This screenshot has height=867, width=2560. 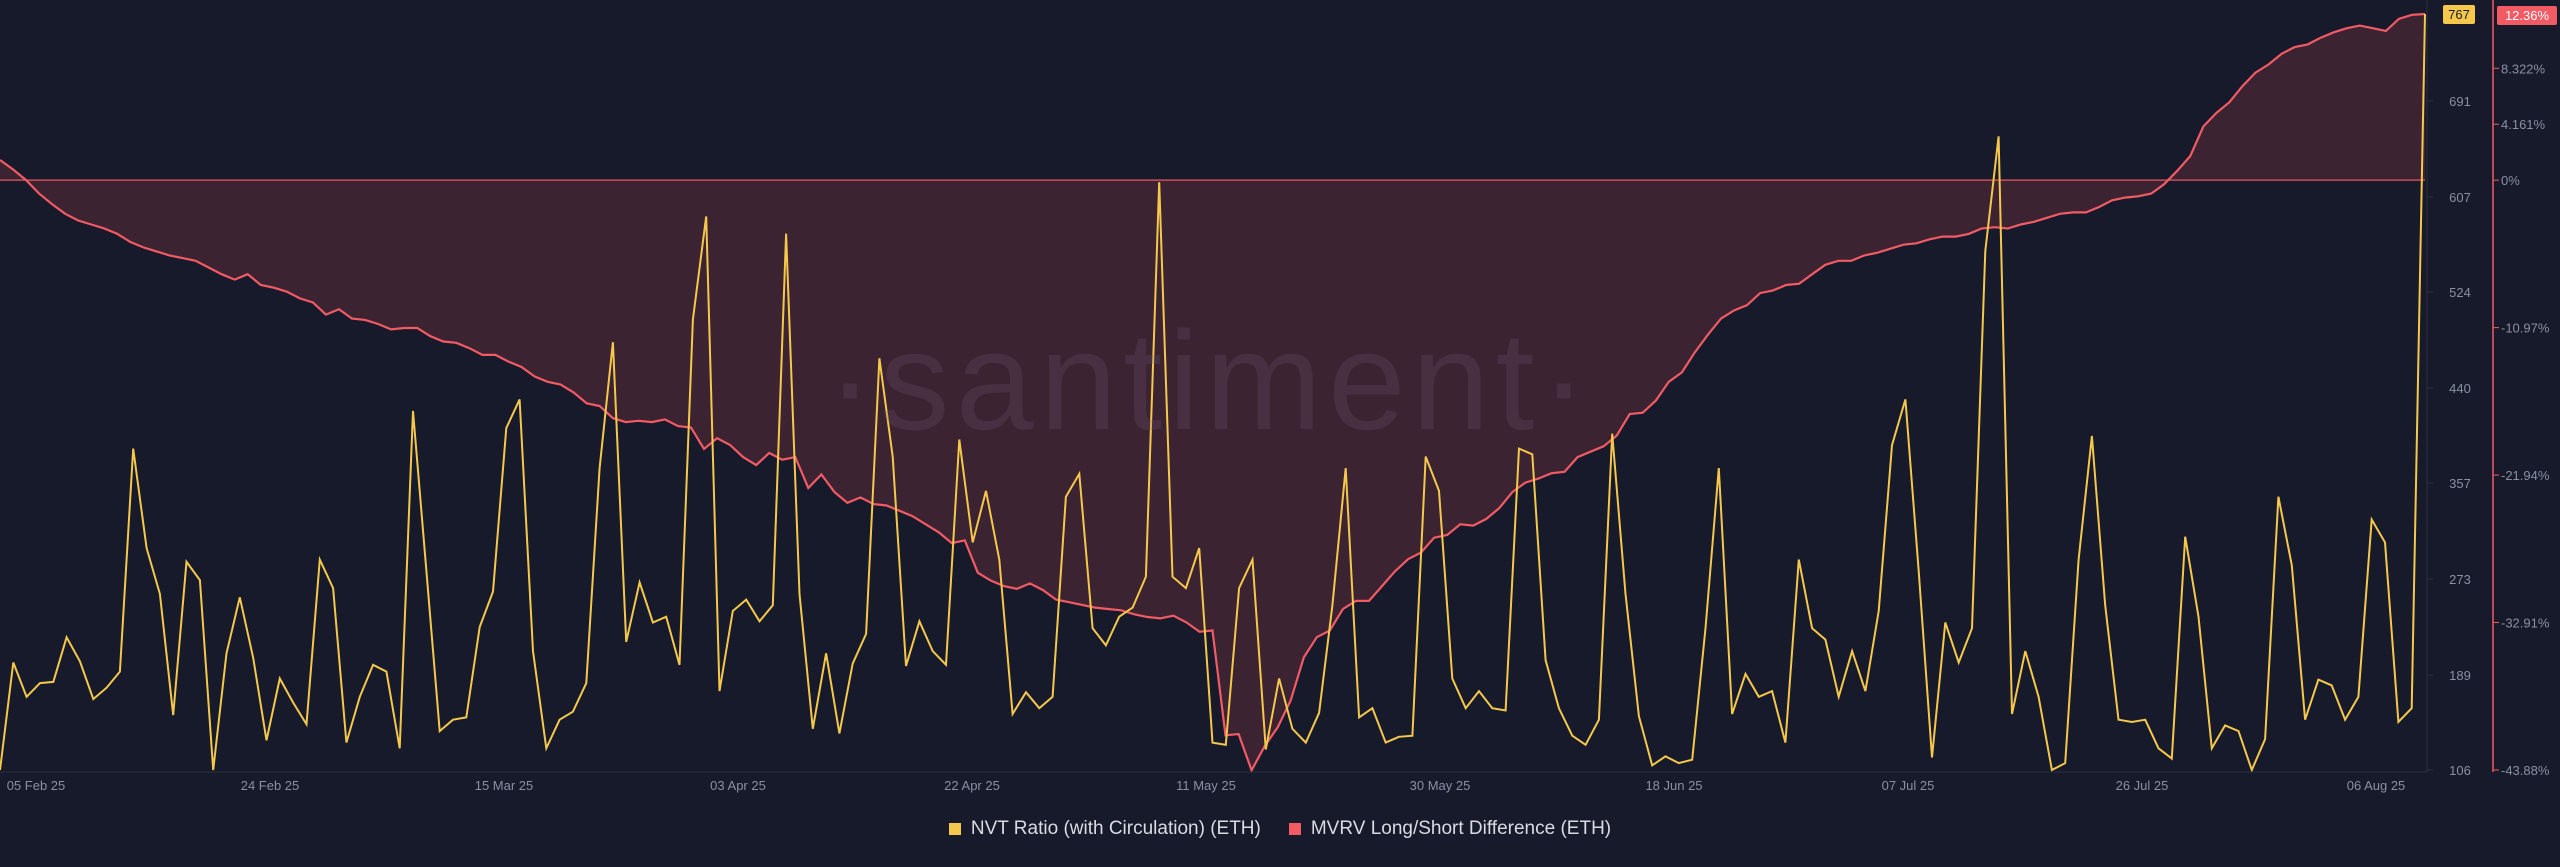 What do you see at coordinates (270, 785) in the screenshot?
I see `x-tick-label: 24 Feb 25` at bounding box center [270, 785].